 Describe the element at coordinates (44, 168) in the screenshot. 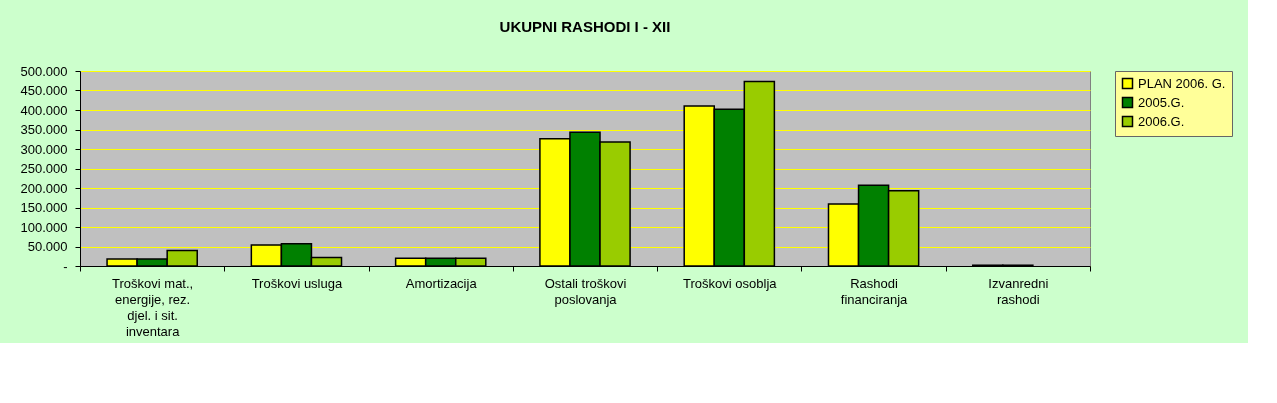

I see `y-tick-label: 250.000` at that location.